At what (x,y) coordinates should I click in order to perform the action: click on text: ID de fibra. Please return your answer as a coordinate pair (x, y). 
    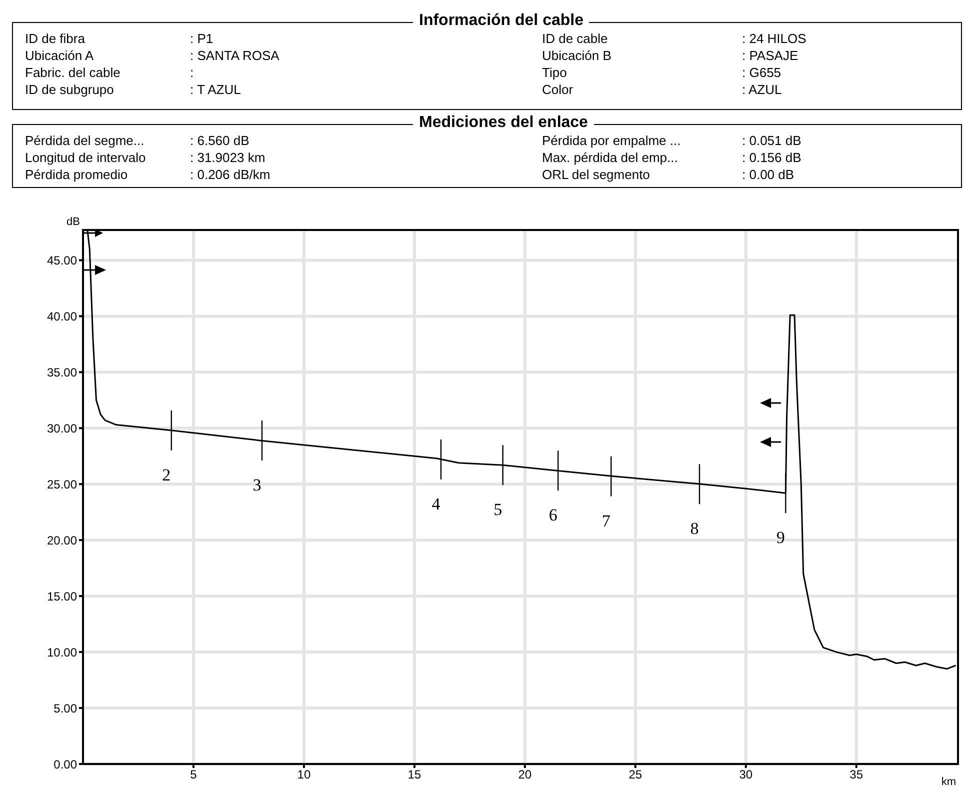
    Looking at the image, I should click on (55, 38).